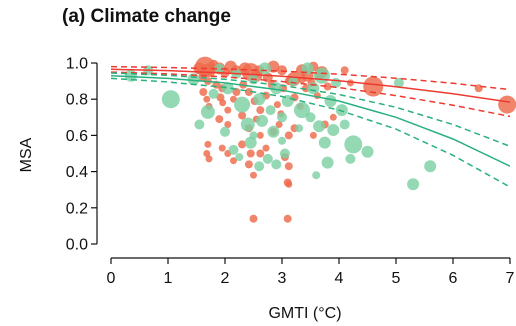 The width and height of the screenshot is (516, 326). What do you see at coordinates (146, 16) in the screenshot?
I see `chart-title: (a) Climate change` at bounding box center [146, 16].